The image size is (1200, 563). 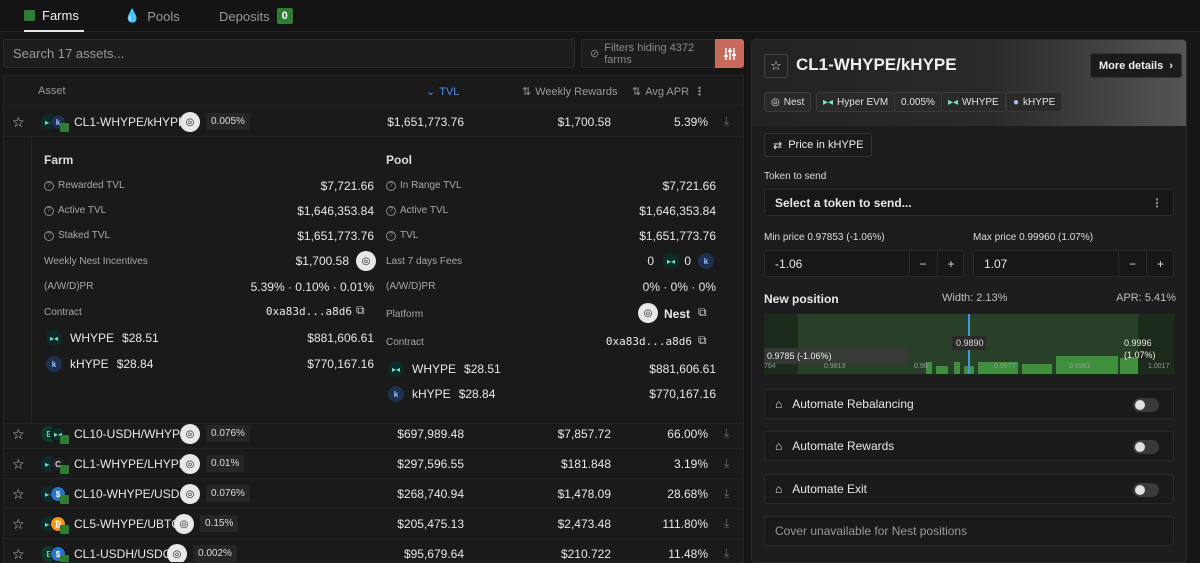 I want to click on max-increment-button: +, so click(x=1160, y=263).